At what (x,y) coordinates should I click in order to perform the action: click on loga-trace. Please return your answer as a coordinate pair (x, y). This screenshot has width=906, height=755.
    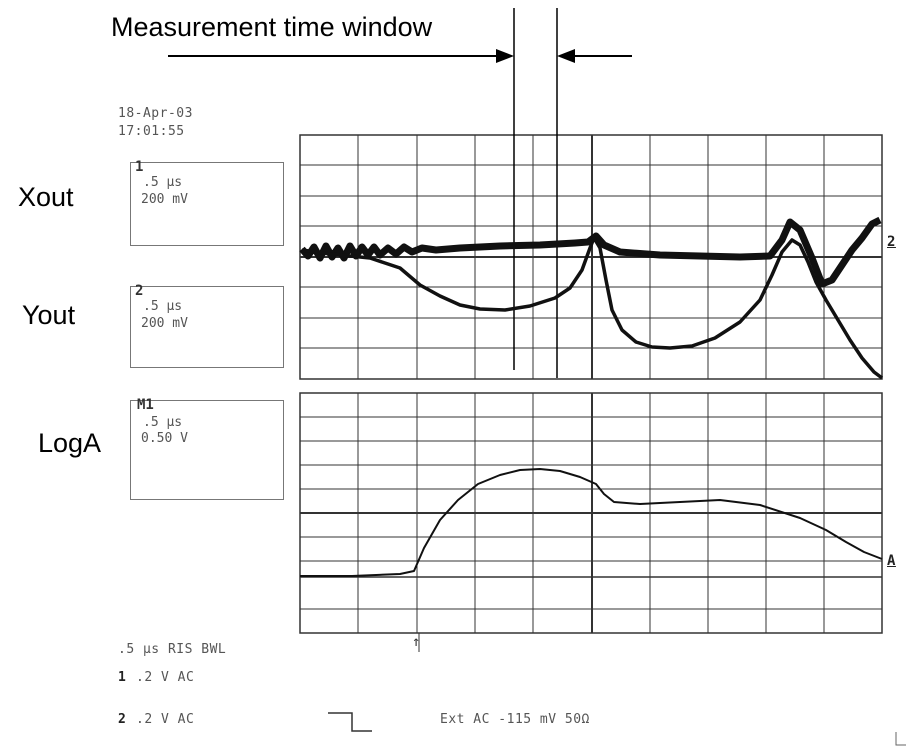
    Looking at the image, I should click on (591, 522).